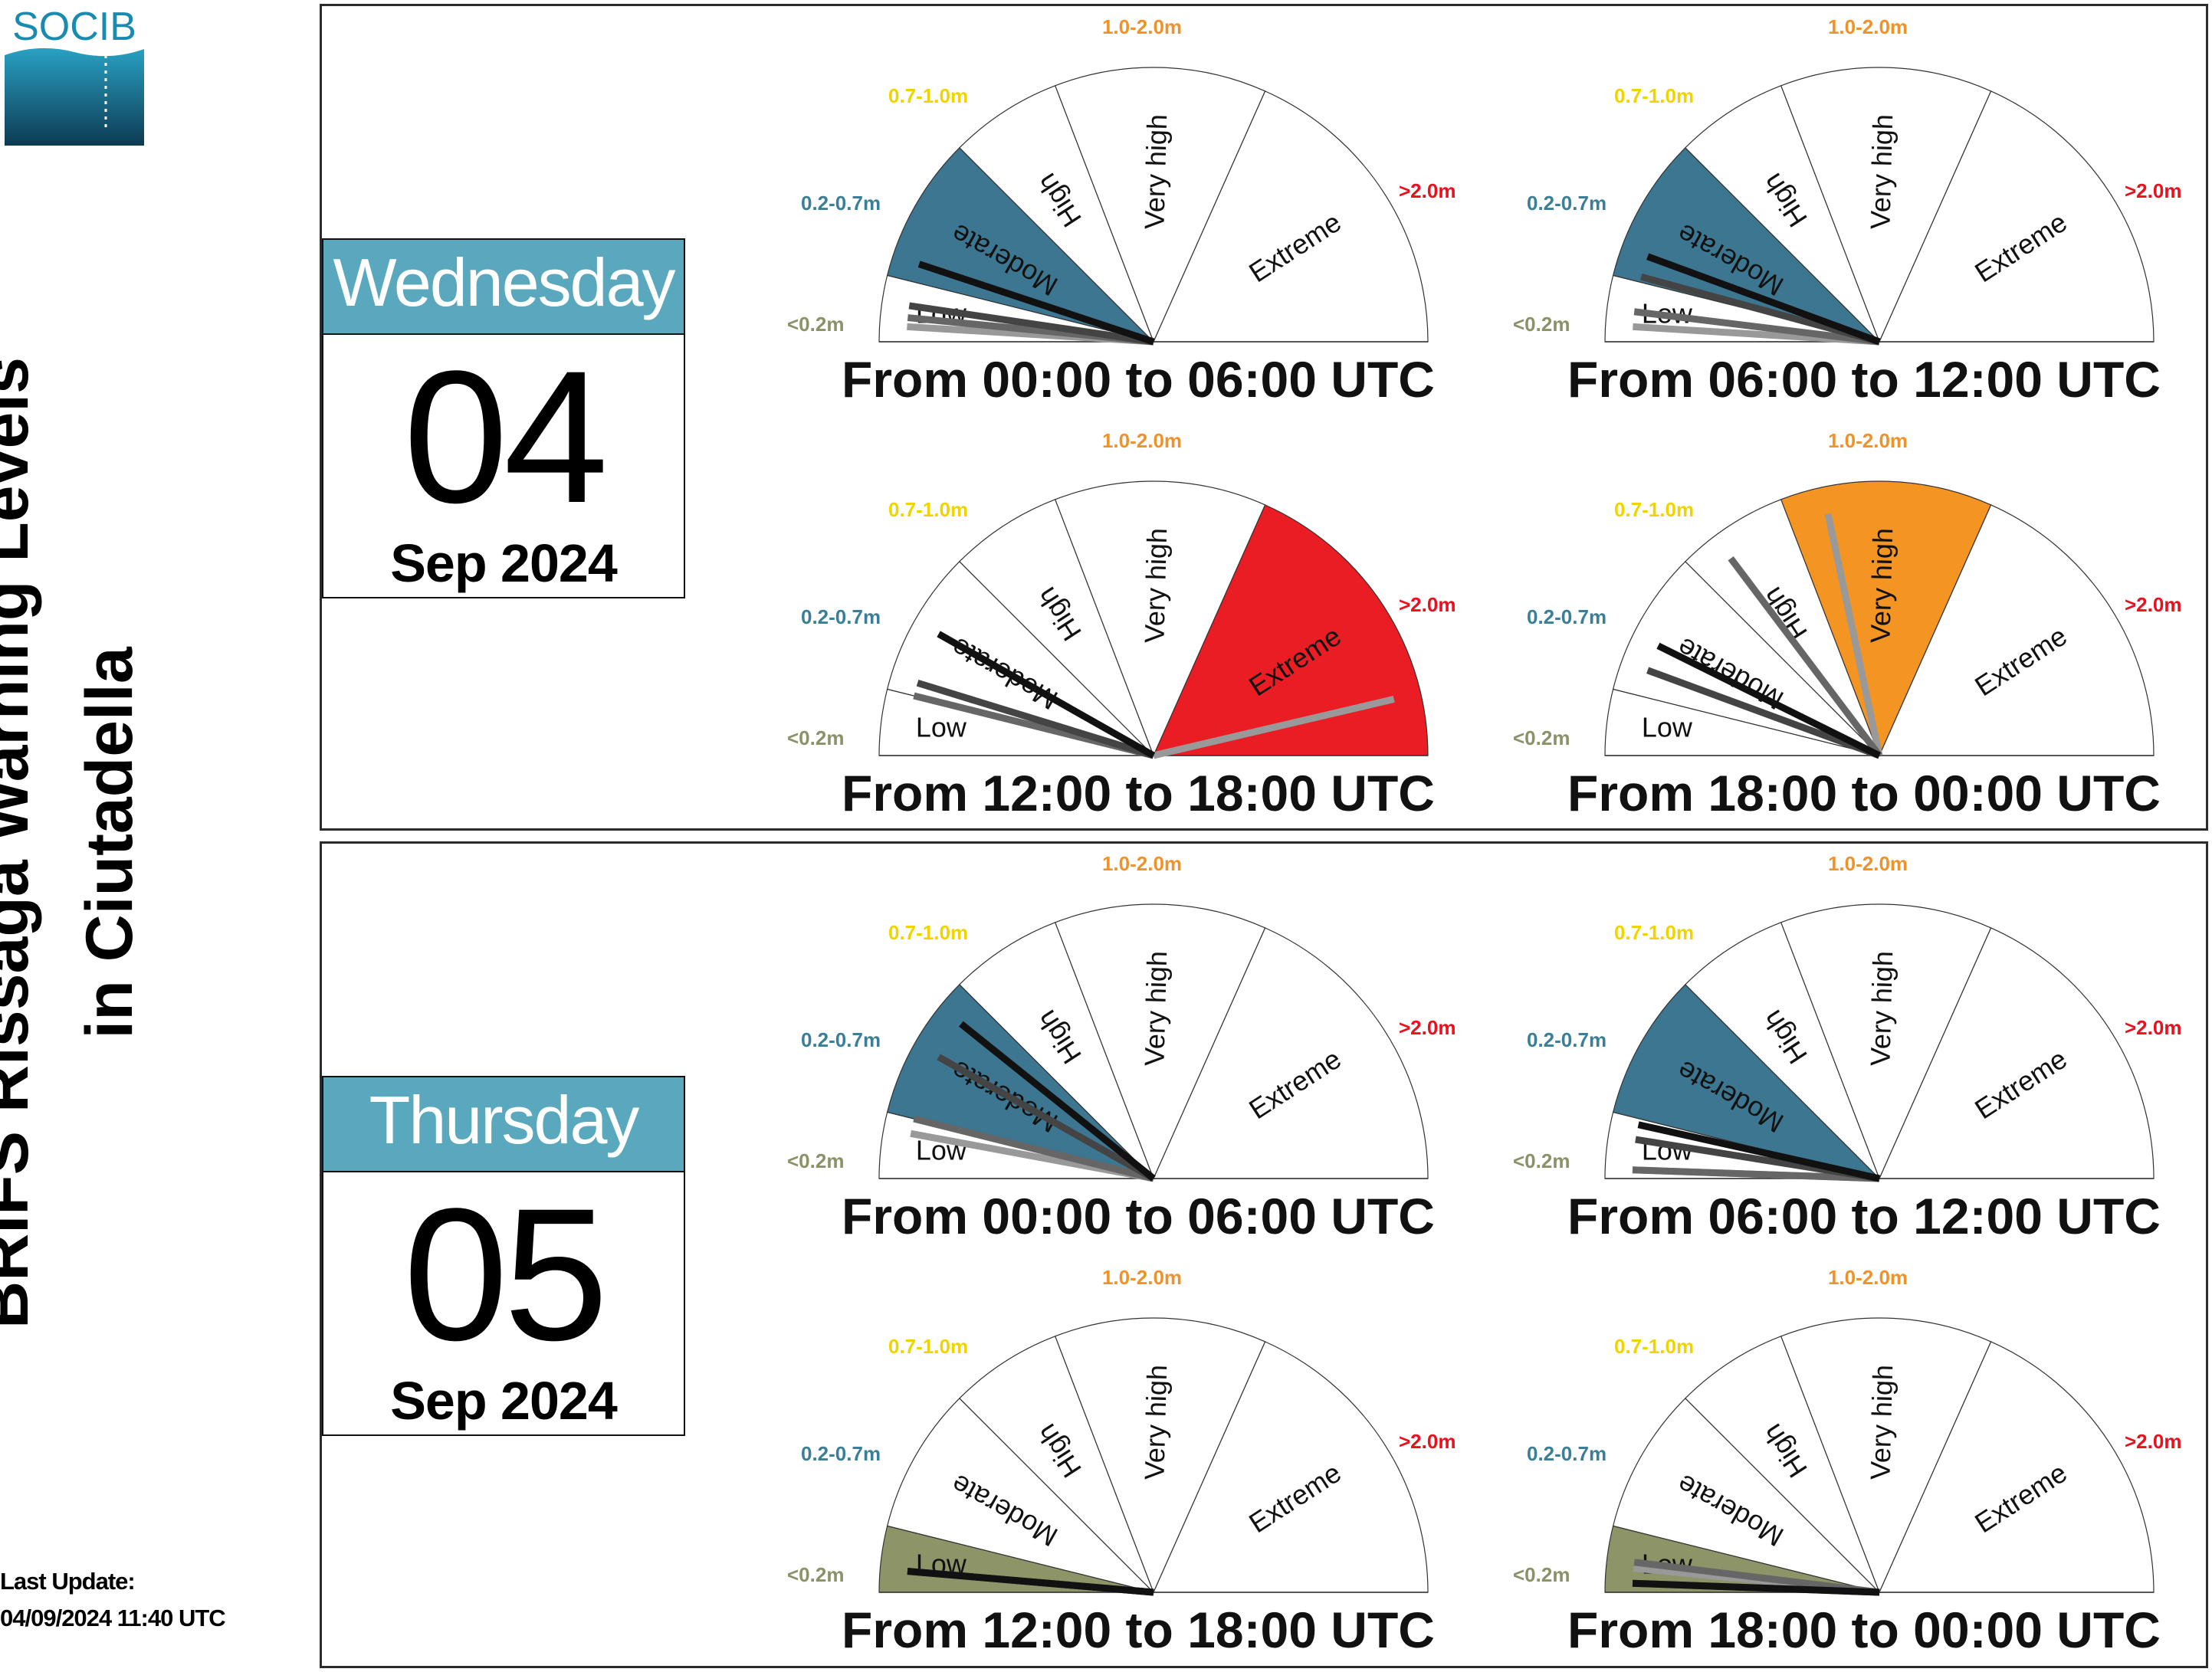 This screenshot has width=2212, height=1672. What do you see at coordinates (113, 1600) in the screenshot?
I see `last-update: Last Update: 04/09/2024 11:40 UTC` at bounding box center [113, 1600].